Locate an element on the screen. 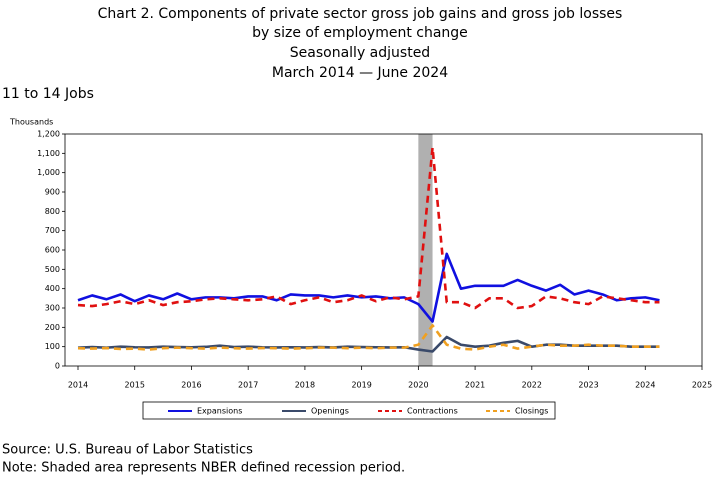 The width and height of the screenshot is (720, 480). x-tick-label: 2021 is located at coordinates (475, 385).